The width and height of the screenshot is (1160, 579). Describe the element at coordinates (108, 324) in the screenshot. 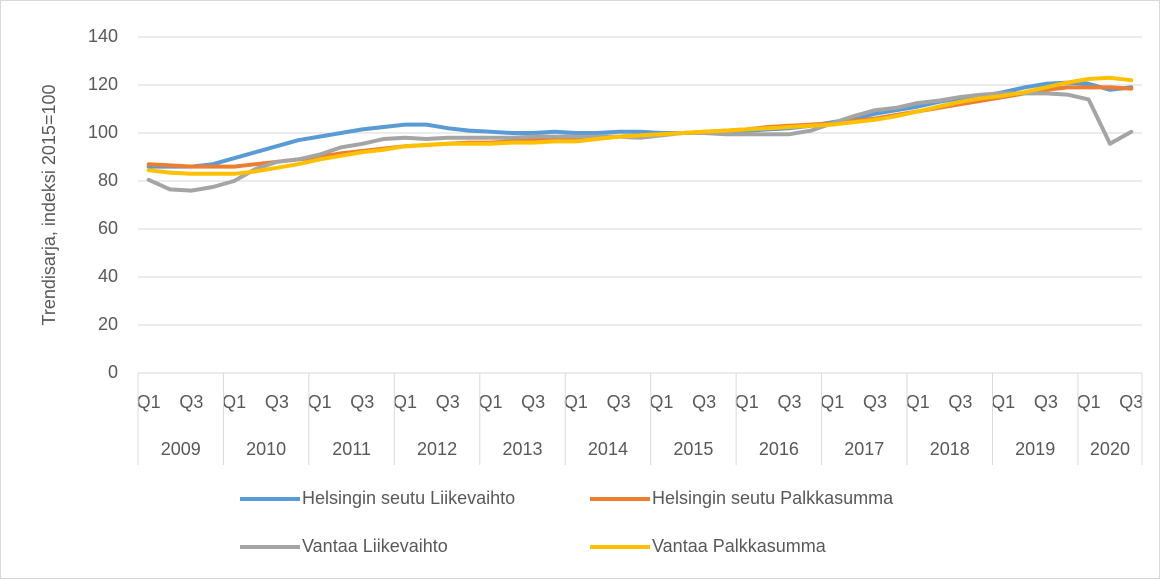

I see `y-tick-label: 20` at that location.